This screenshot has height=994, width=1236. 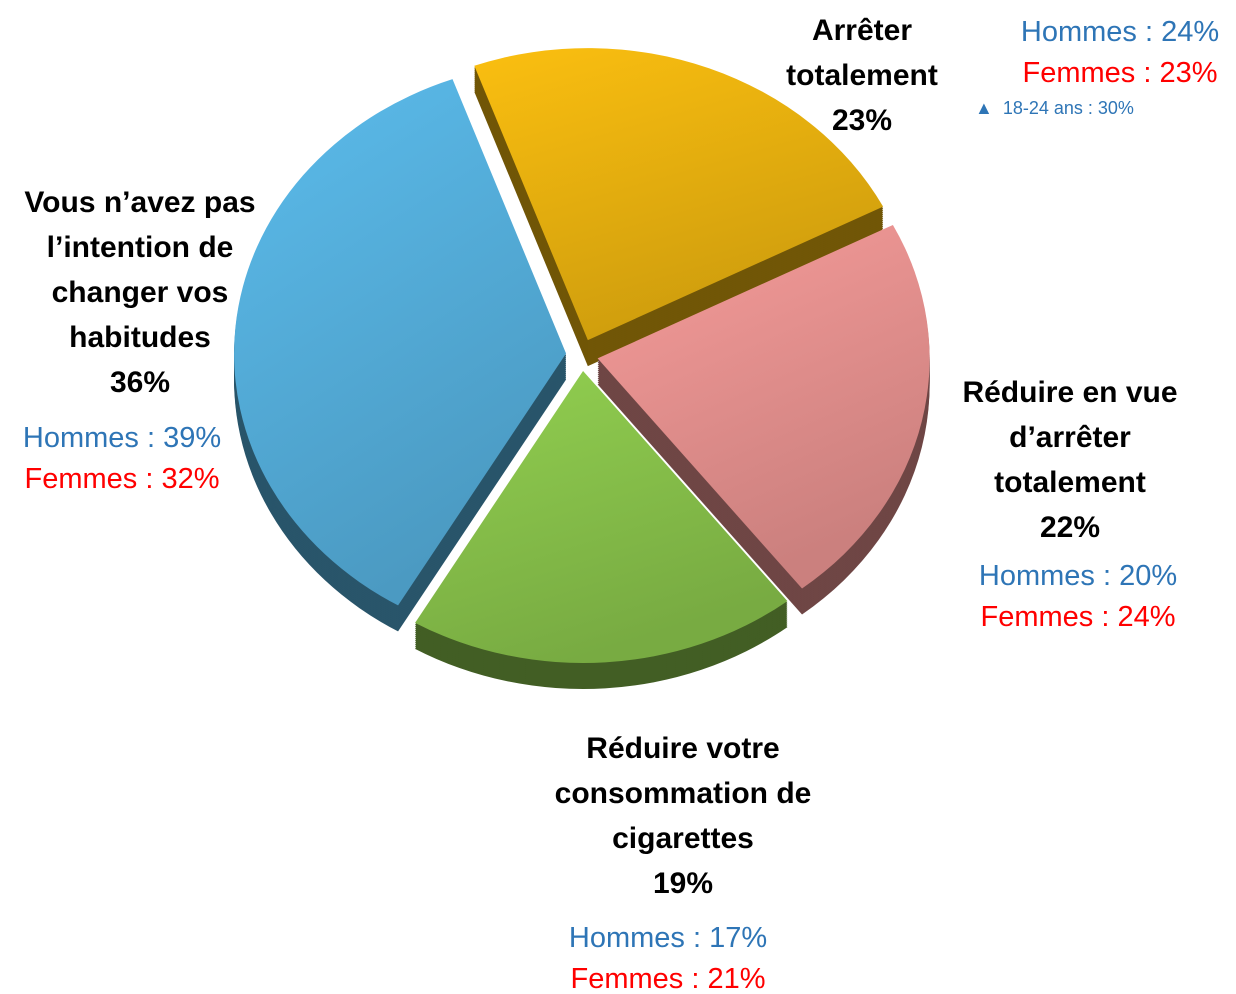 What do you see at coordinates (1070, 437) in the screenshot?
I see `category-label: Réduire en vue d’arrêter totalement` at bounding box center [1070, 437].